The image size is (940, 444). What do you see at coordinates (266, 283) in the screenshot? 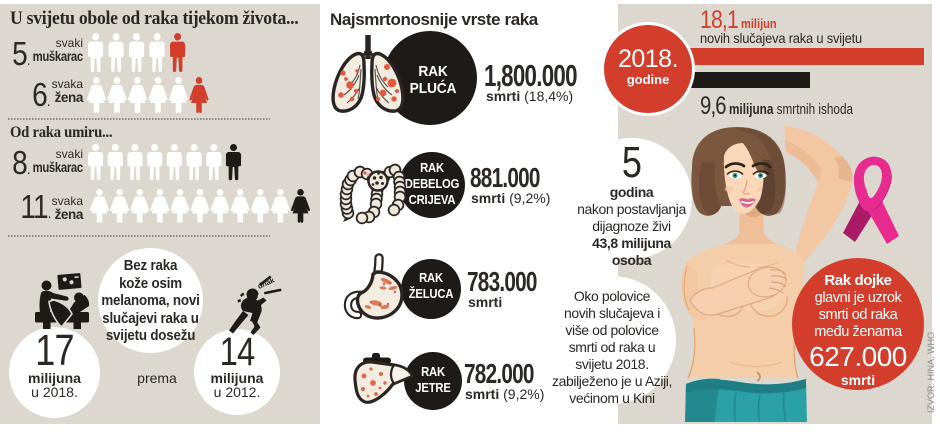
I see `svg-text: dhak` at bounding box center [266, 283].